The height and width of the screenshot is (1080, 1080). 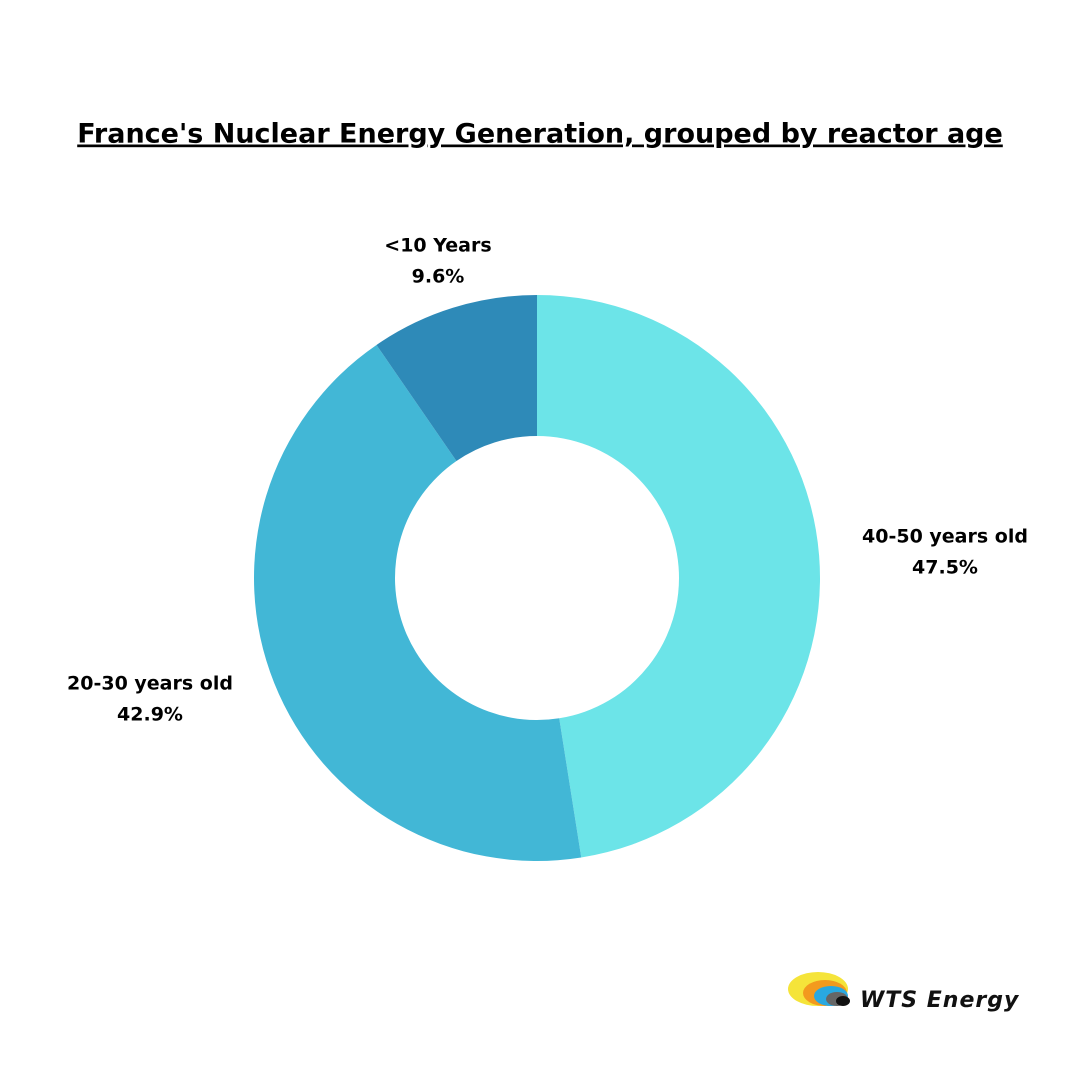 I want to click on slice-label: <10 Years, so click(x=437, y=246).